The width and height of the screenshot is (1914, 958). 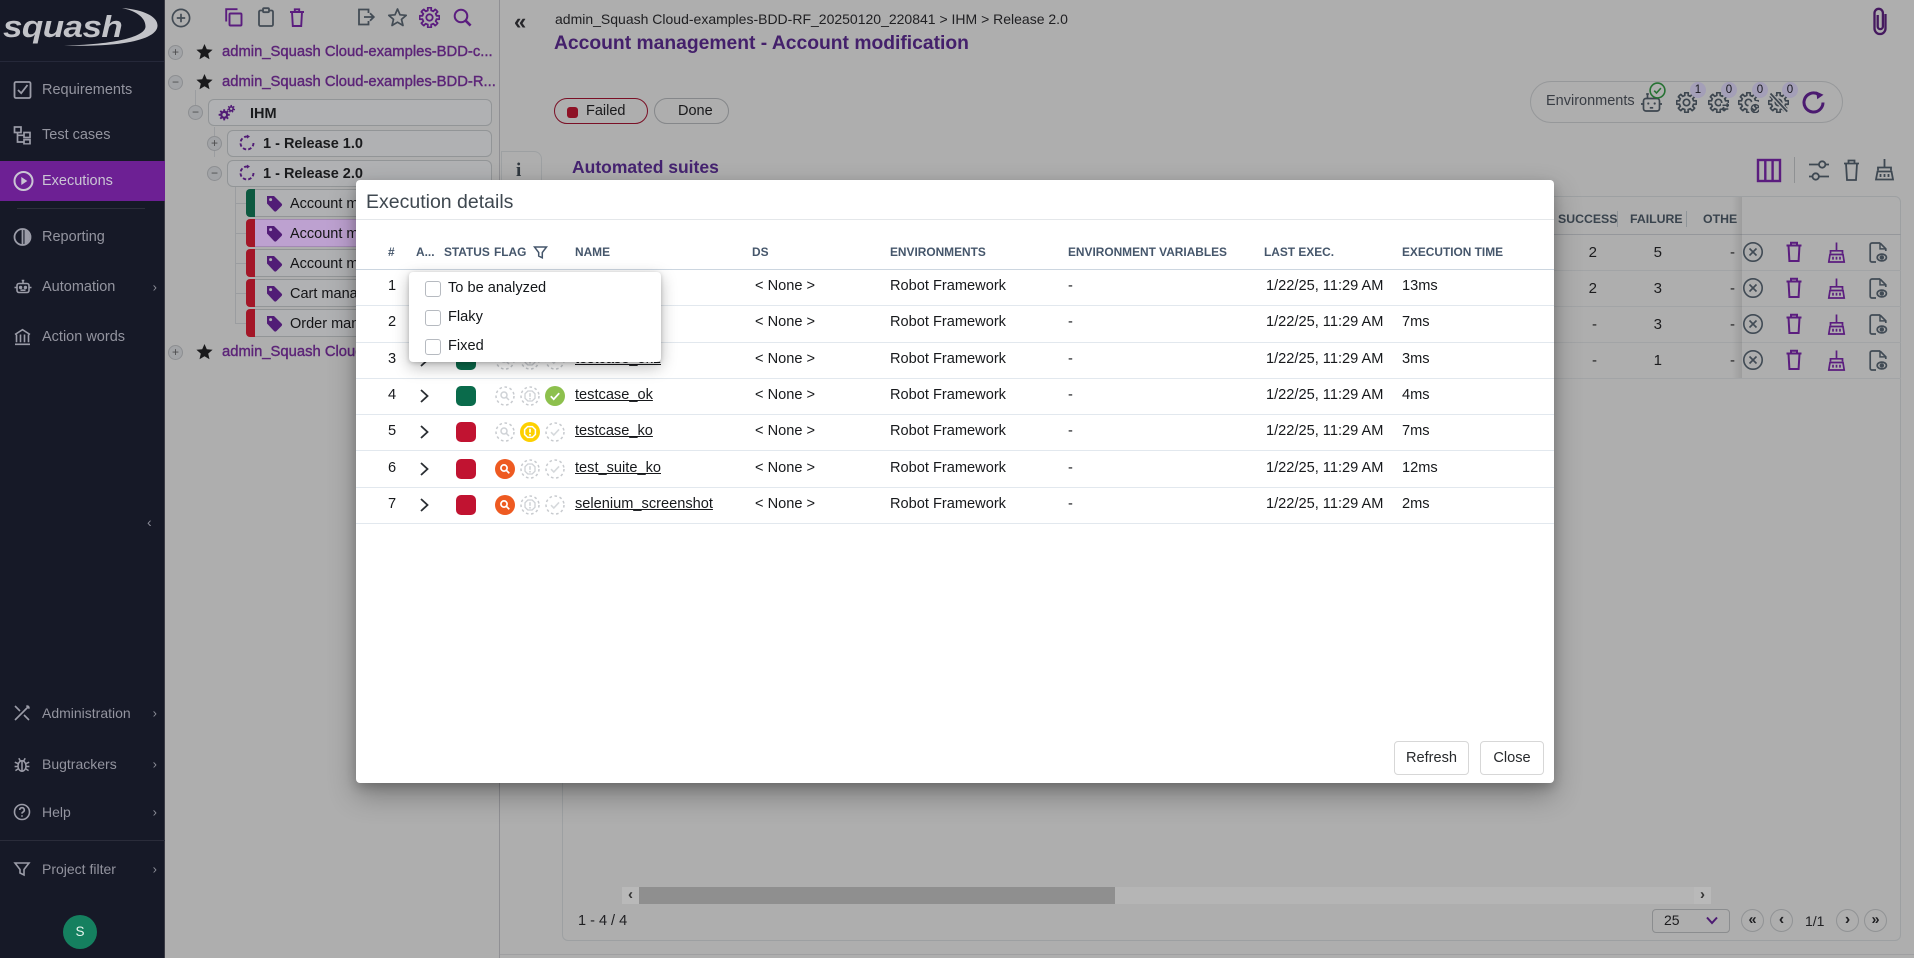 What do you see at coordinates (62, 27) in the screenshot?
I see `svg-text: squash` at bounding box center [62, 27].